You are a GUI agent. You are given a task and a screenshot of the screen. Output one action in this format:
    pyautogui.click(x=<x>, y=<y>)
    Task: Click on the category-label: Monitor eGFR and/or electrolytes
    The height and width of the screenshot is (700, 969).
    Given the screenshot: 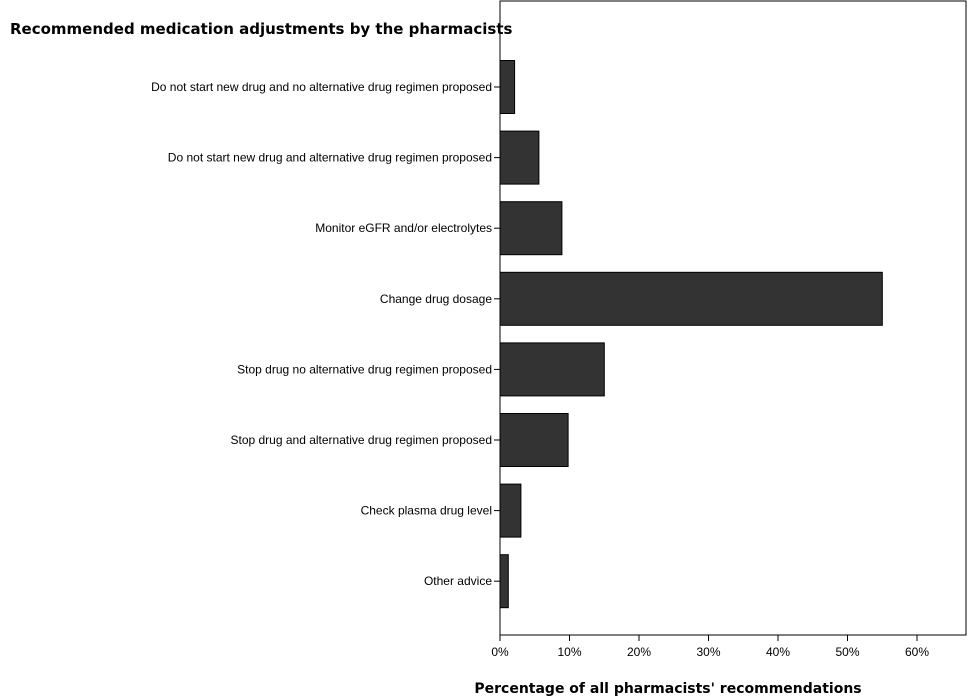 What is the action you would take?
    pyautogui.click(x=403, y=228)
    